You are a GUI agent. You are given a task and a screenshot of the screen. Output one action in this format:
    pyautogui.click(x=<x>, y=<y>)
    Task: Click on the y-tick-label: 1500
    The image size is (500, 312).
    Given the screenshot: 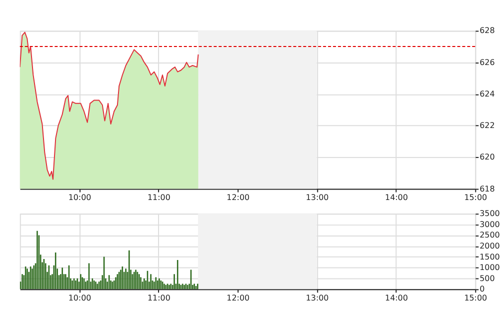 What is the action you would take?
    pyautogui.click(x=490, y=257)
    